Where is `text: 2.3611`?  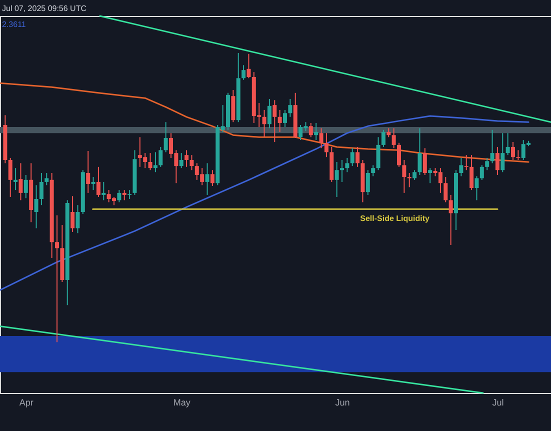 text: 2.3611 is located at coordinates (14, 24).